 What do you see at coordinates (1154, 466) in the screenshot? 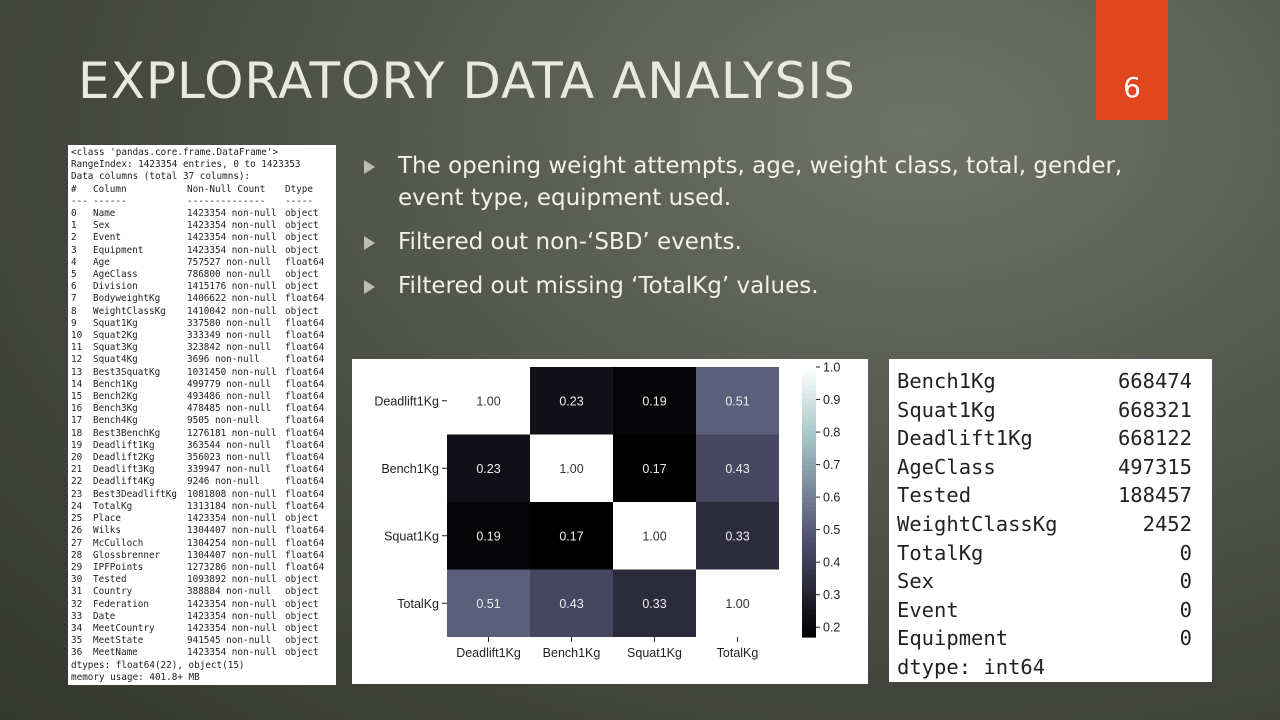
I see `count-value: 497315` at bounding box center [1154, 466].